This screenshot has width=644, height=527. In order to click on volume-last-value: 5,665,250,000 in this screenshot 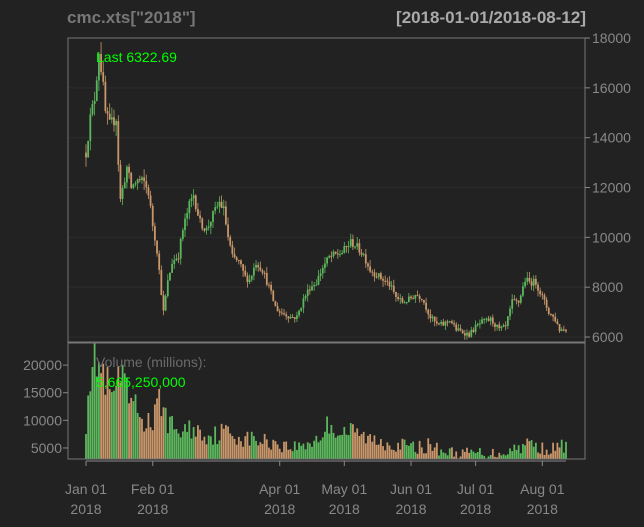, I will do `click(141, 382)`.